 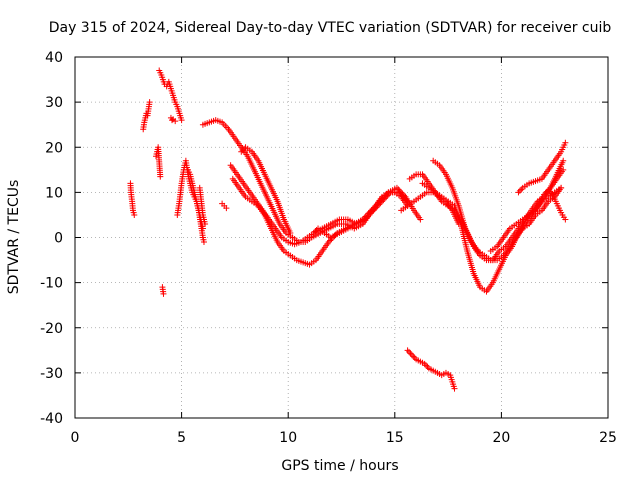 I want to click on x-tick-label: 15, so click(x=395, y=438).